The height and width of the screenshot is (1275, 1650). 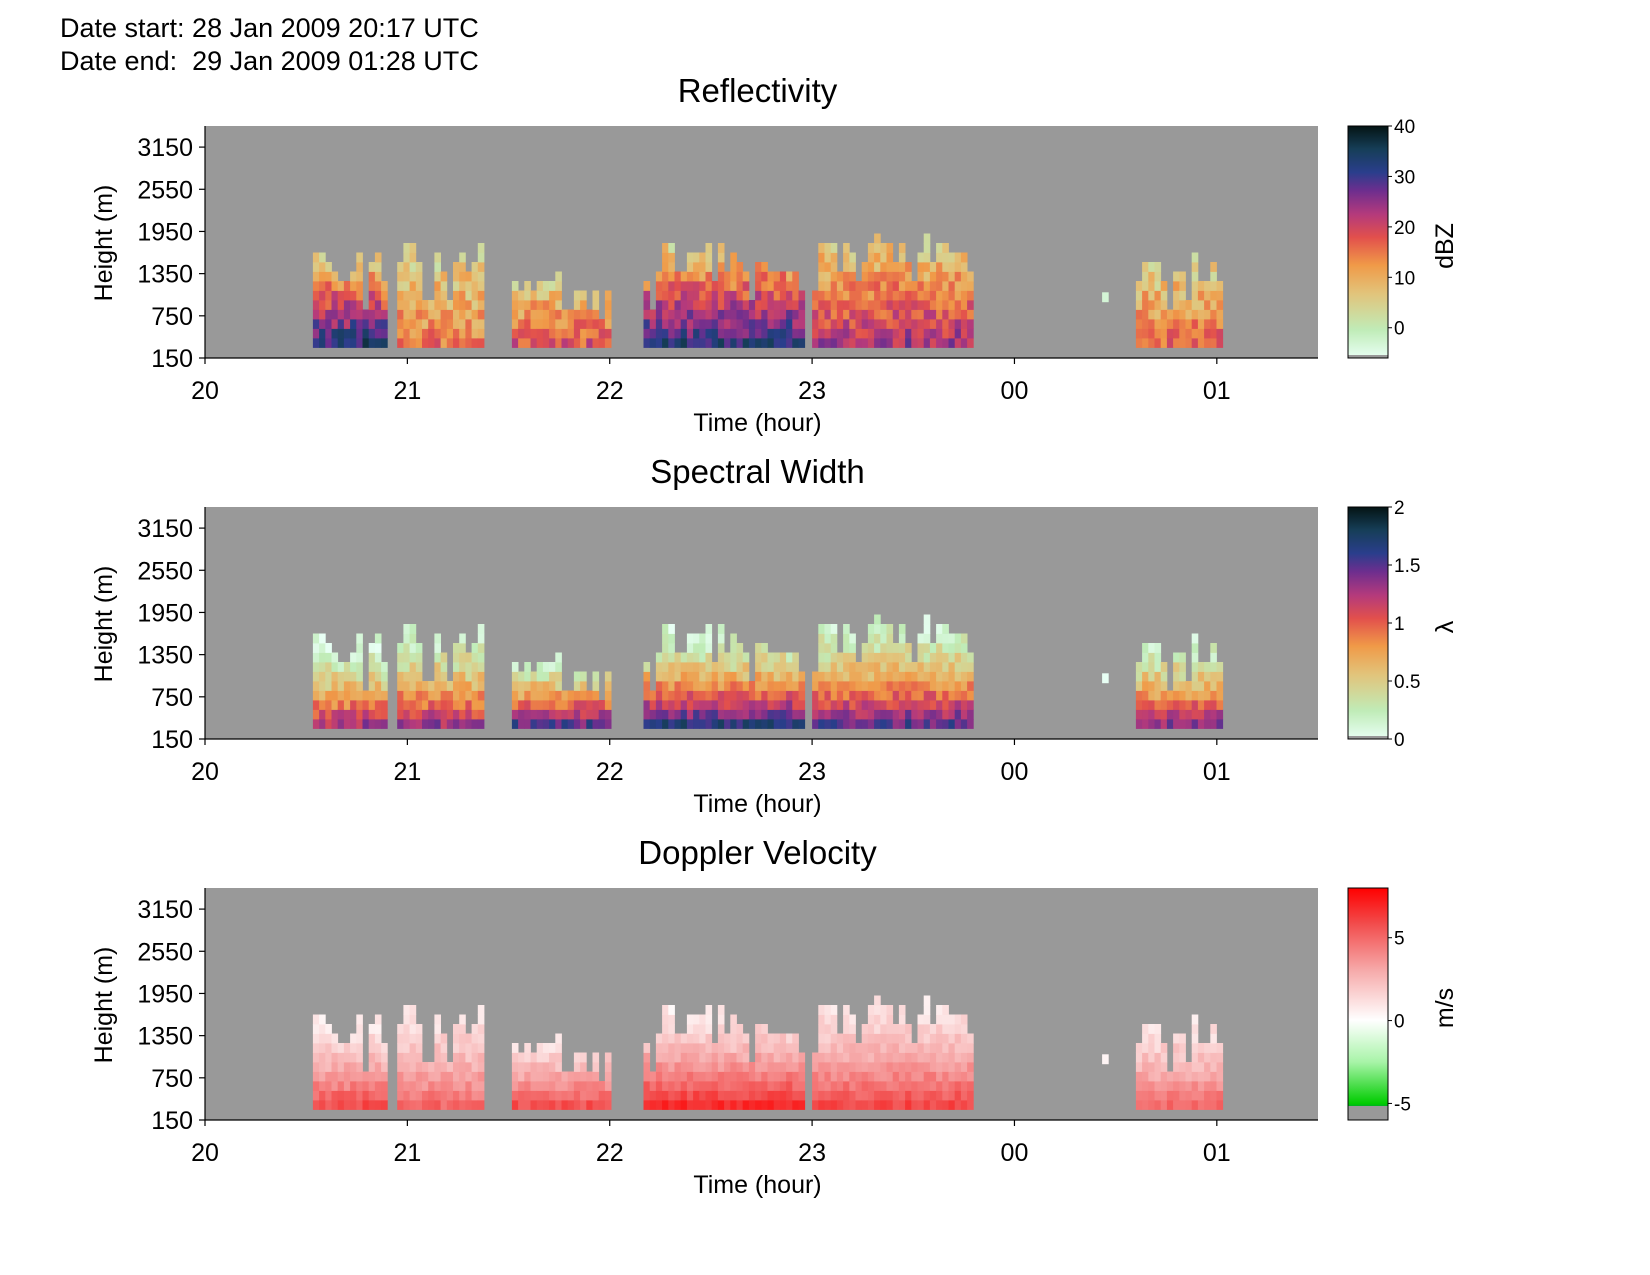 What do you see at coordinates (1399, 939) in the screenshot?
I see `colorbar-tick-label: 5` at bounding box center [1399, 939].